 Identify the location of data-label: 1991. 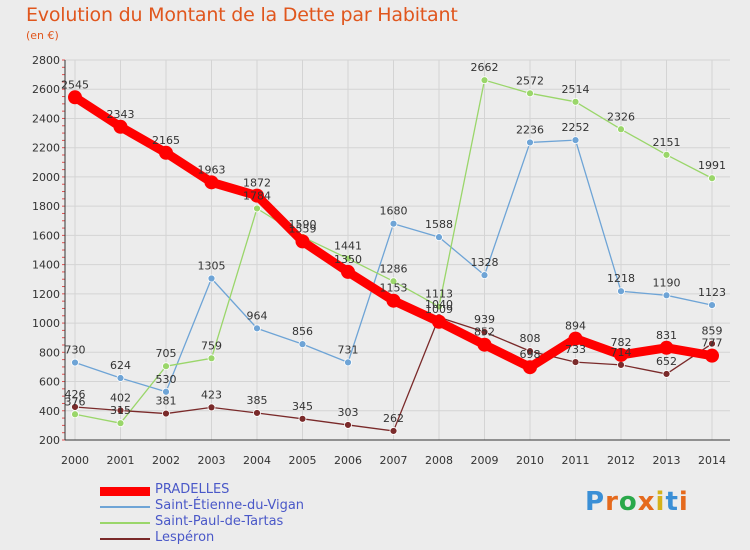
(712, 165).